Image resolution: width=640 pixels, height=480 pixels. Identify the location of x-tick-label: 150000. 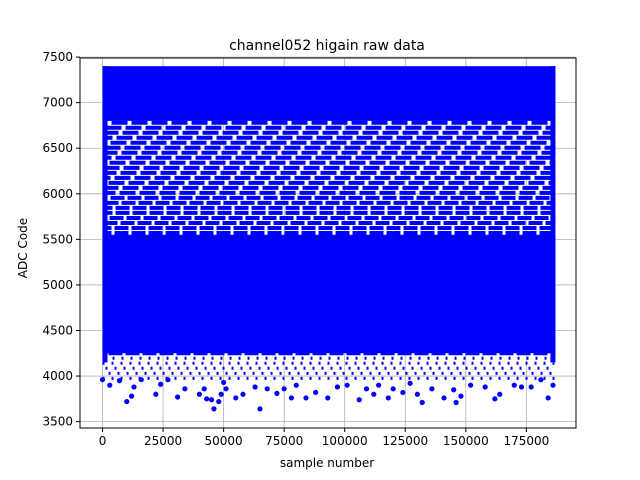
(466, 441).